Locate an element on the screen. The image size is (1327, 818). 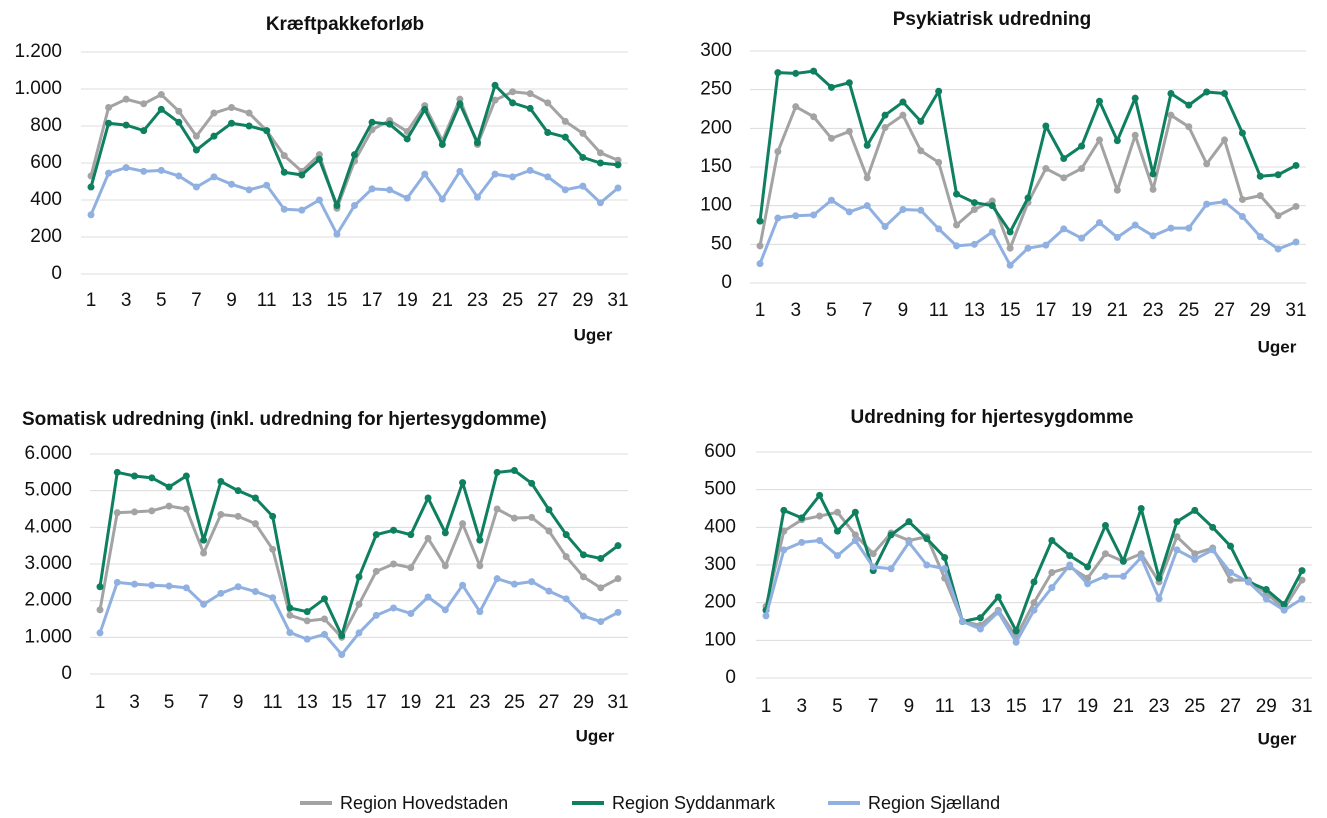
y-tick-label: 300 is located at coordinates (720, 564).